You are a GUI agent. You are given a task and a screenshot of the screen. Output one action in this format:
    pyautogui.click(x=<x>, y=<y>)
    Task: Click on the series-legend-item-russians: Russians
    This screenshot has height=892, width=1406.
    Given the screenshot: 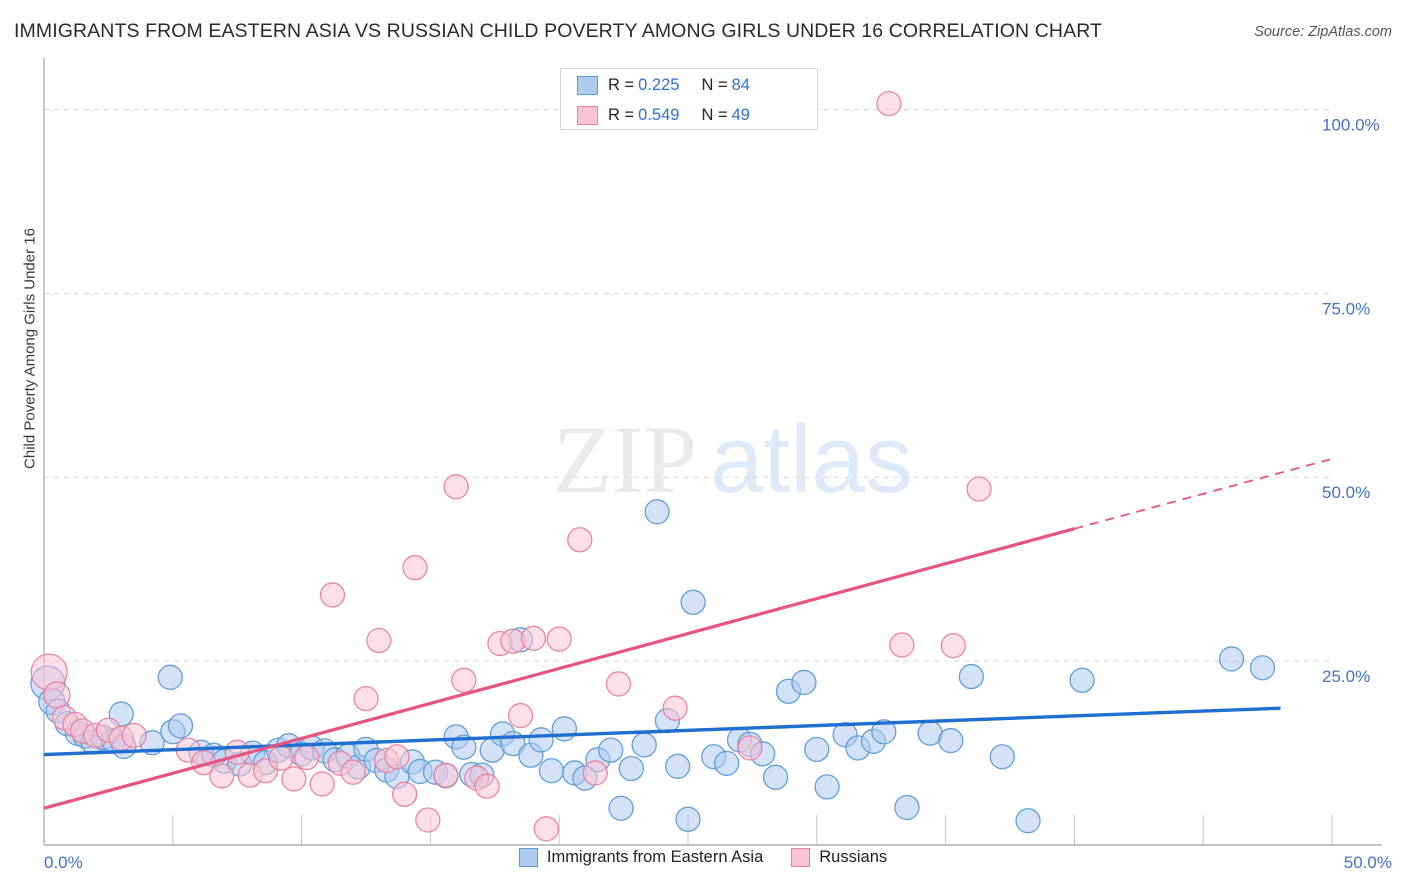 What is the action you would take?
    pyautogui.click(x=839, y=857)
    